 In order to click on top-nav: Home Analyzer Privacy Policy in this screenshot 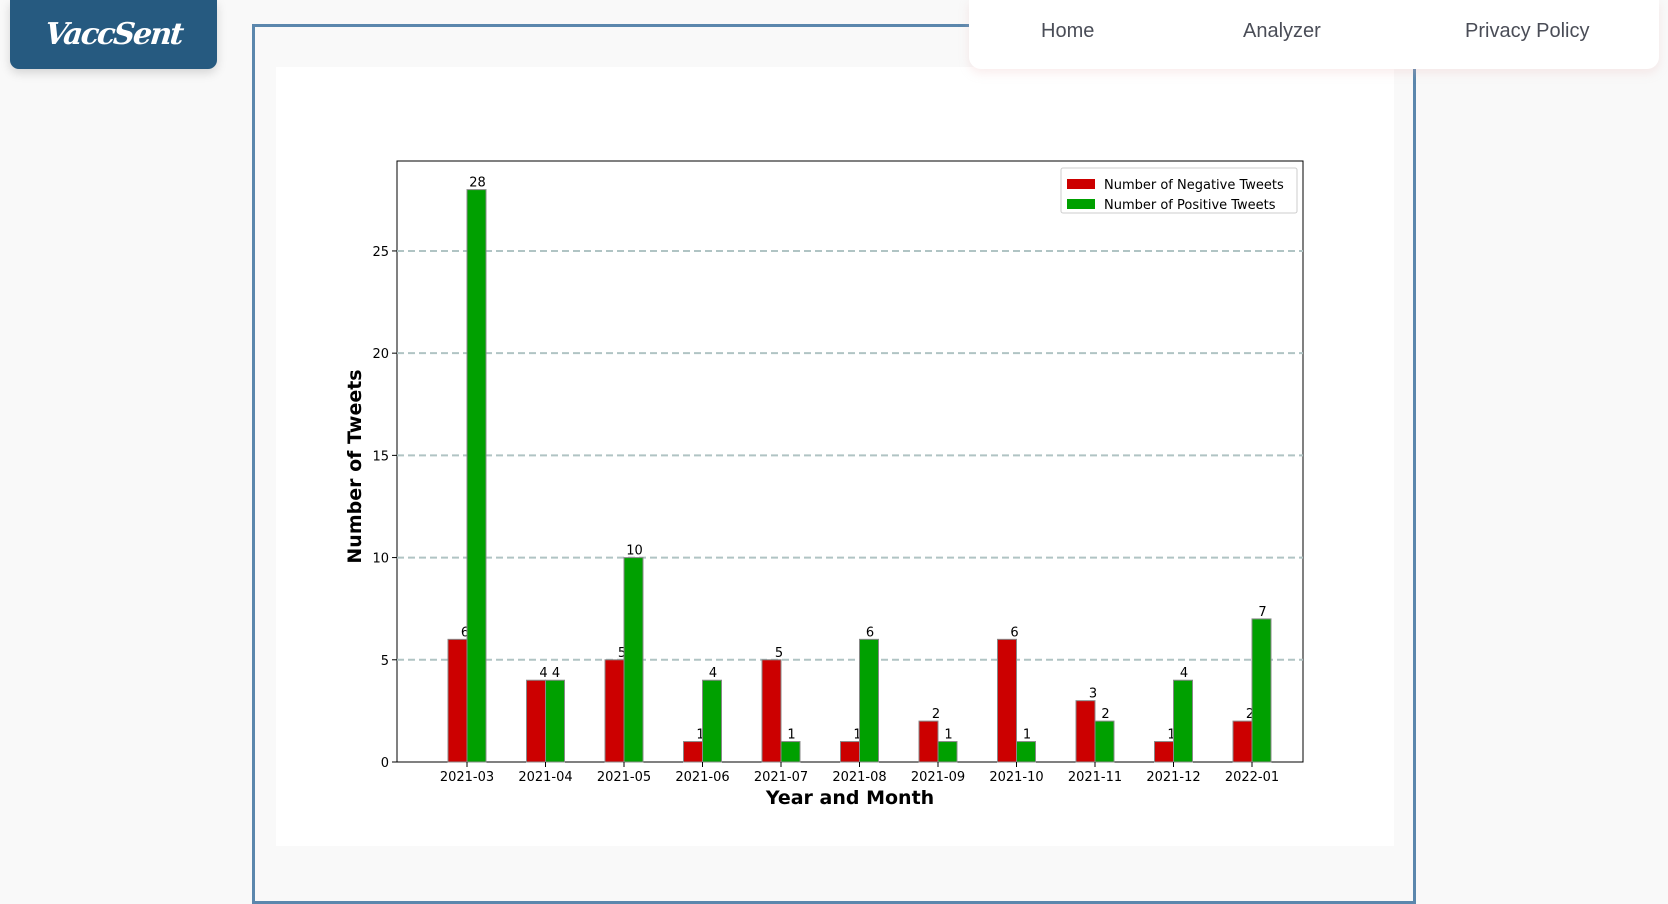, I will do `click(1314, 34)`.